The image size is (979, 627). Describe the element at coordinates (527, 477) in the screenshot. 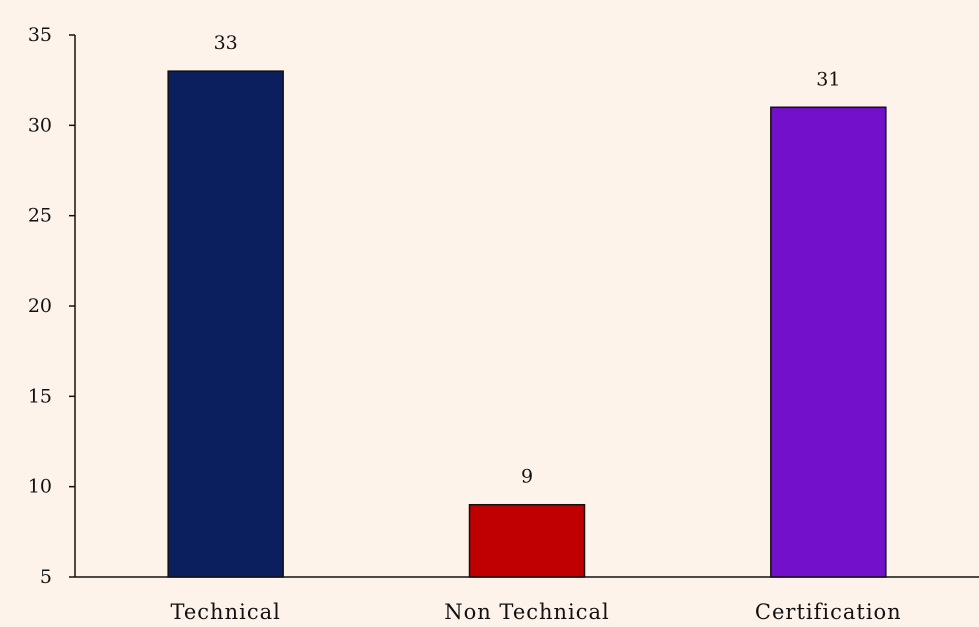

I see `data-label: 9` at that location.